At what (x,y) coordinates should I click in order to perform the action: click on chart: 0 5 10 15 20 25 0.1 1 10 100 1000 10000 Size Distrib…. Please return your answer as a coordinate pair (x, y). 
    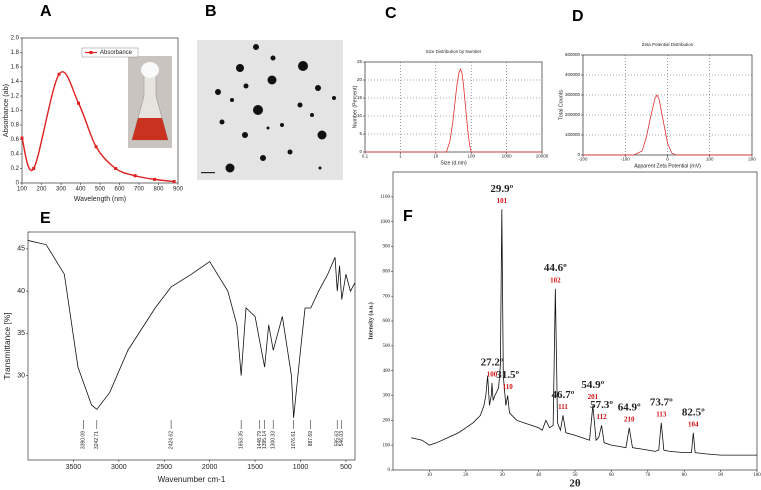
    Looking at the image, I should click on (450, 85).